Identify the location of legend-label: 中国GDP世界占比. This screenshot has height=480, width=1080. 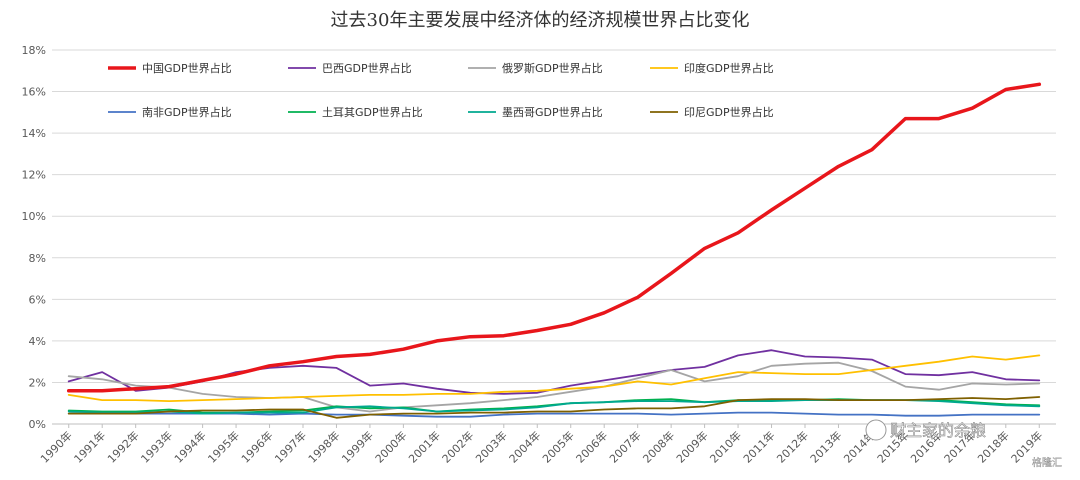
(187, 68).